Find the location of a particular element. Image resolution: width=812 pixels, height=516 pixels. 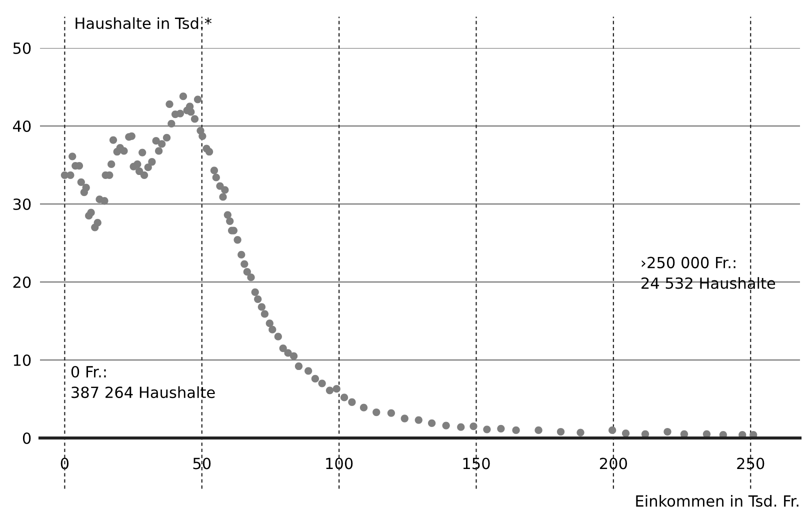

x-axis-title: Einkommen in Tsd. Fr. is located at coordinates (717, 500).